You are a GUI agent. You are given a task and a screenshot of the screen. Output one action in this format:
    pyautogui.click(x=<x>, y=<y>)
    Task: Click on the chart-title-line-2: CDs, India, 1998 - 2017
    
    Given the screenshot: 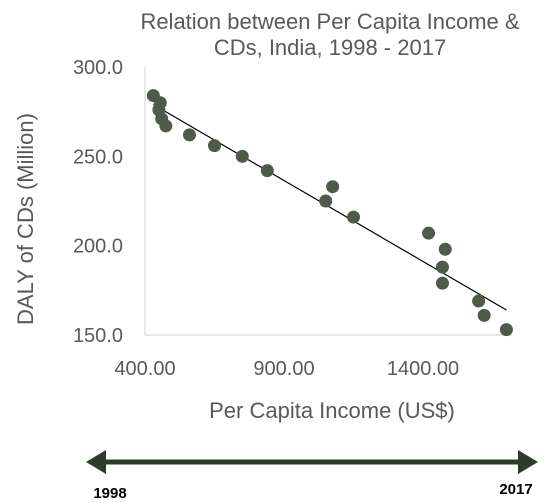 What is the action you would take?
    pyautogui.click(x=330, y=47)
    